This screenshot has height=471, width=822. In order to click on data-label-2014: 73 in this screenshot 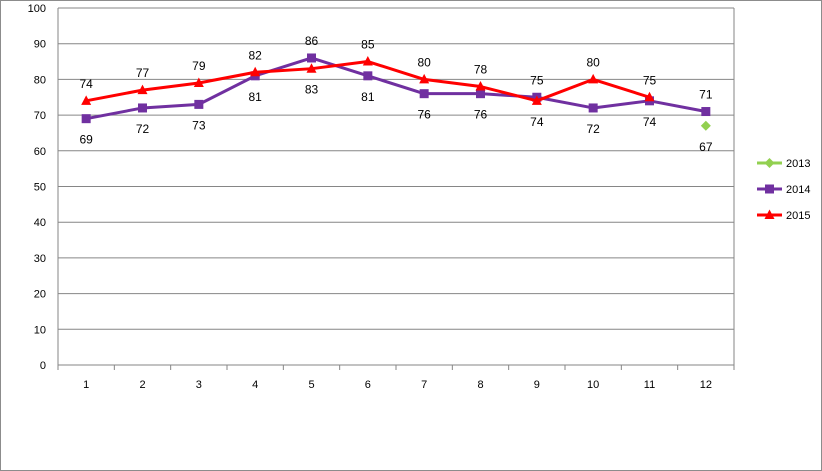, I will do `click(199, 125)`.